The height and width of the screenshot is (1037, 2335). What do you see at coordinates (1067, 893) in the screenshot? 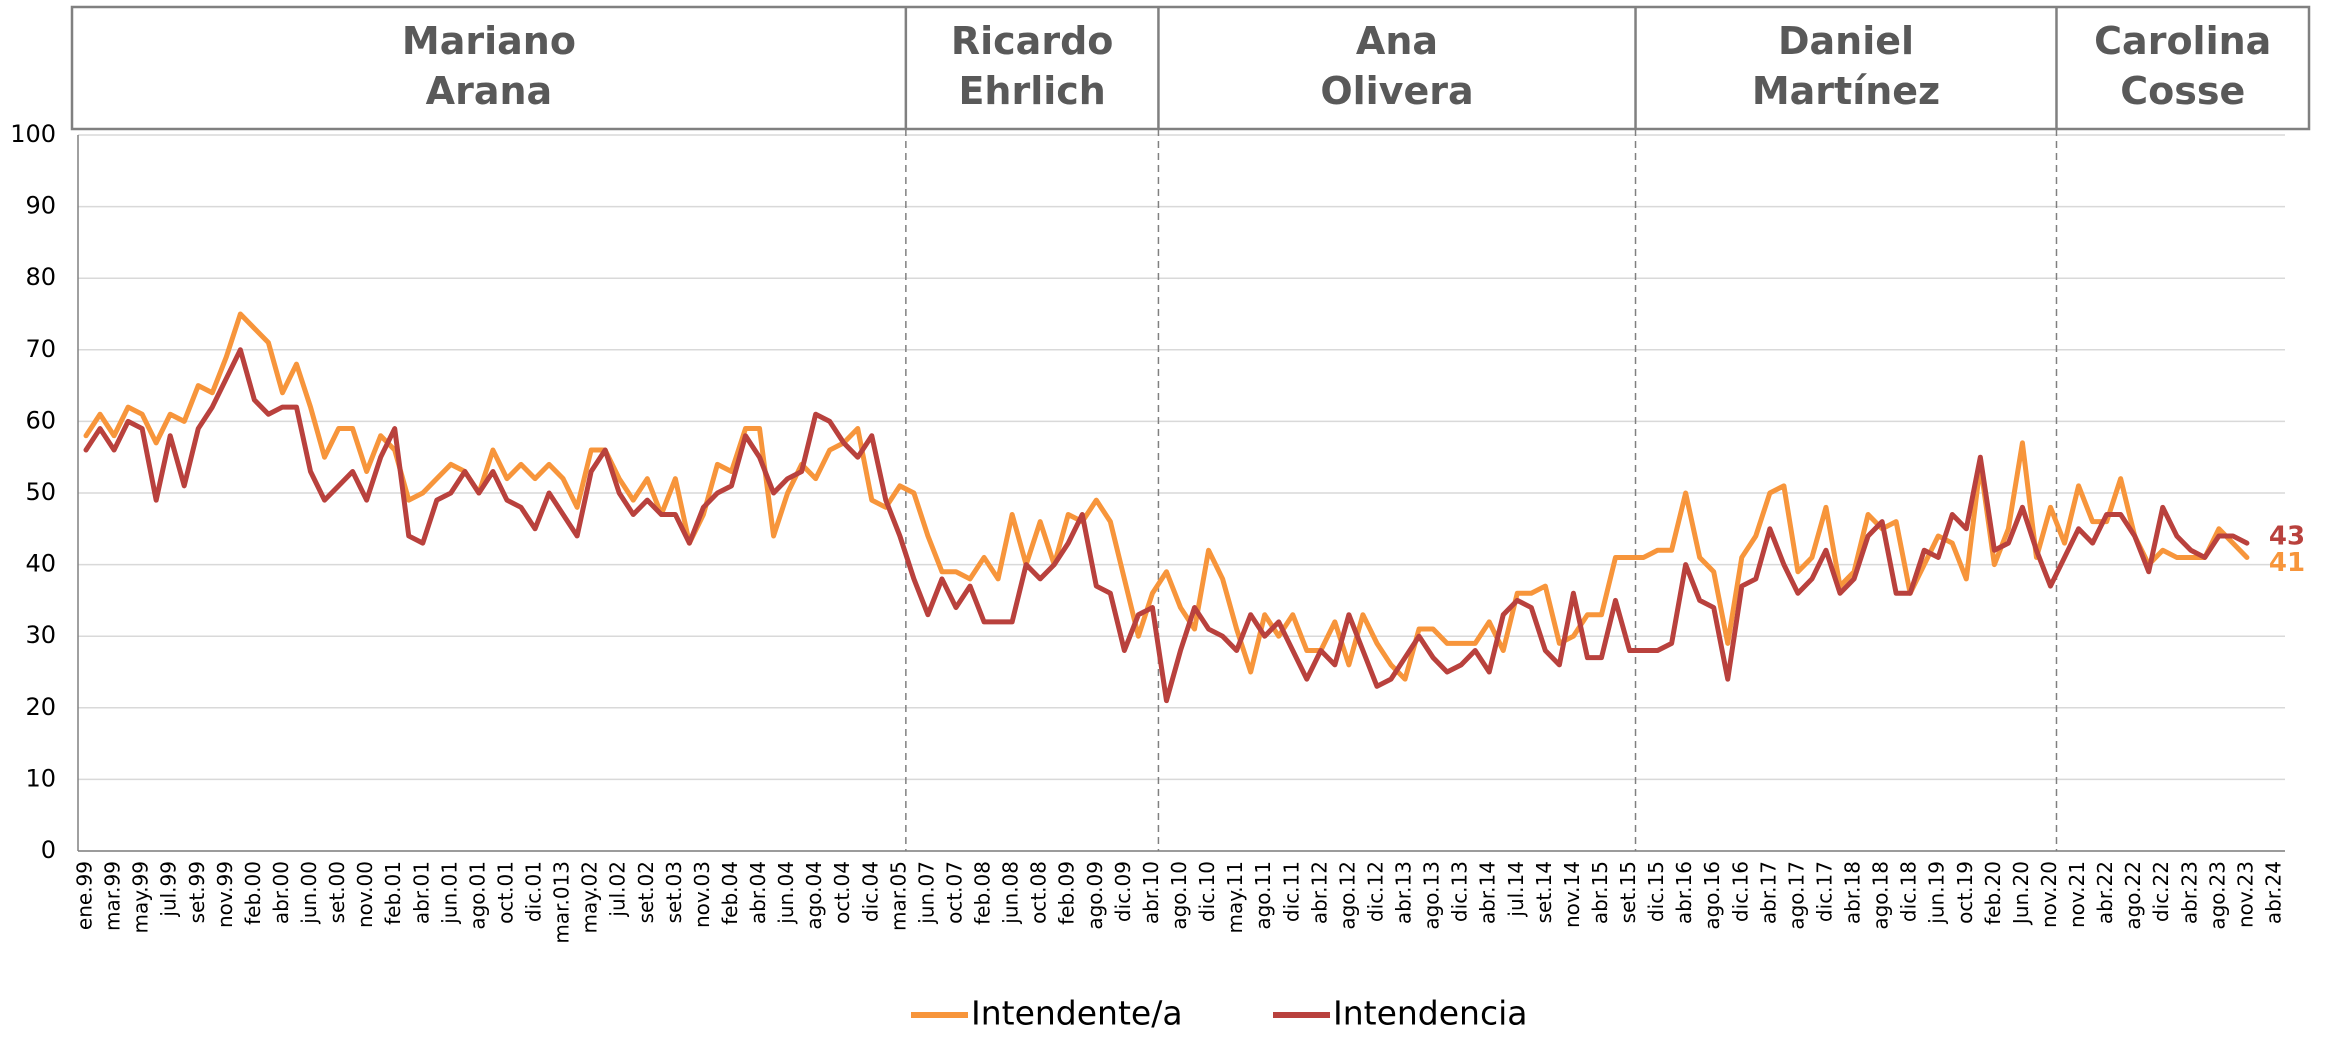
I see `x-tick-label: feb.09` at bounding box center [1067, 893].